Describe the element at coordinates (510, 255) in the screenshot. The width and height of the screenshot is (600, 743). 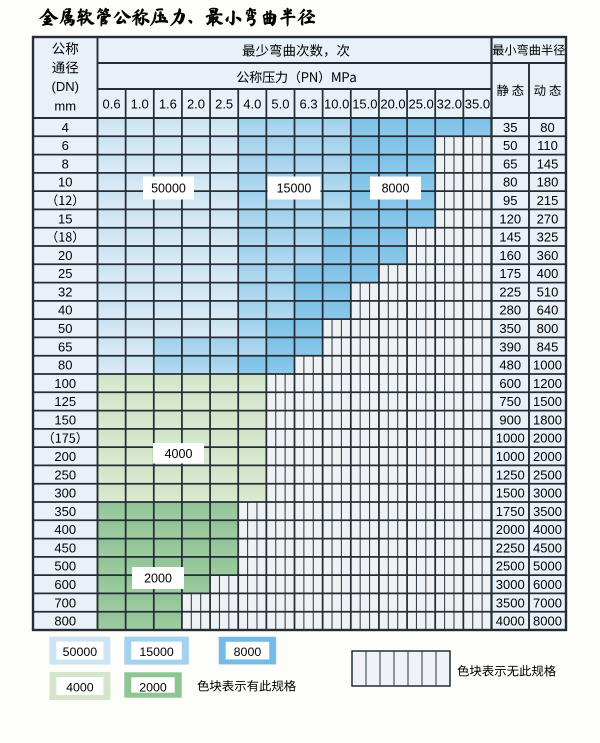
I see `svg-text: 160` at that location.